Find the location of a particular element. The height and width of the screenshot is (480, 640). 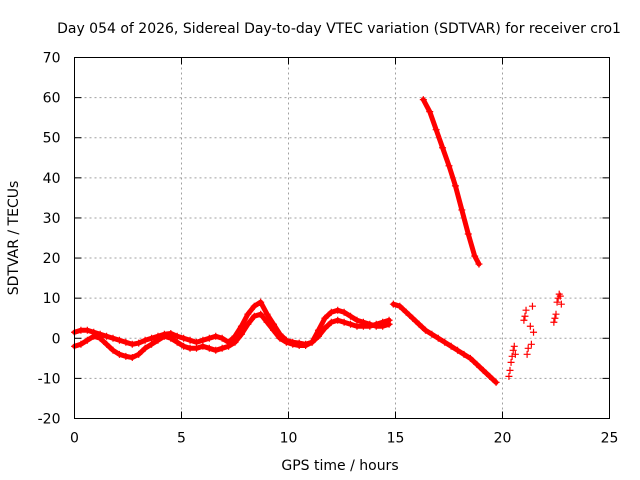

x-tick-label: 25 is located at coordinates (610, 439).